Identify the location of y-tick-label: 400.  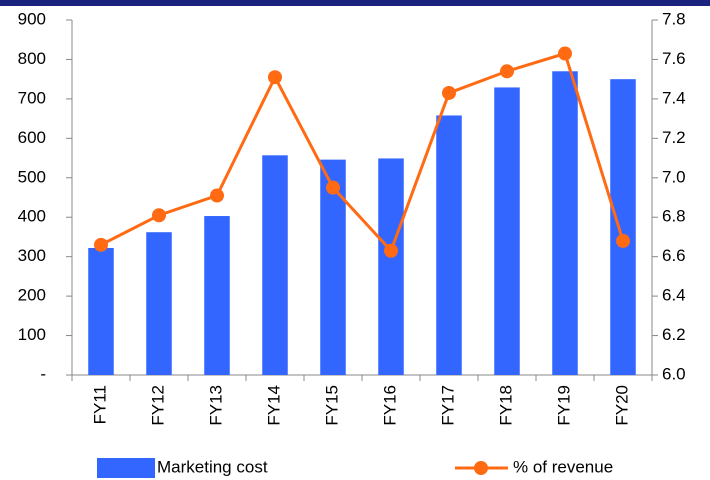
(32, 216).